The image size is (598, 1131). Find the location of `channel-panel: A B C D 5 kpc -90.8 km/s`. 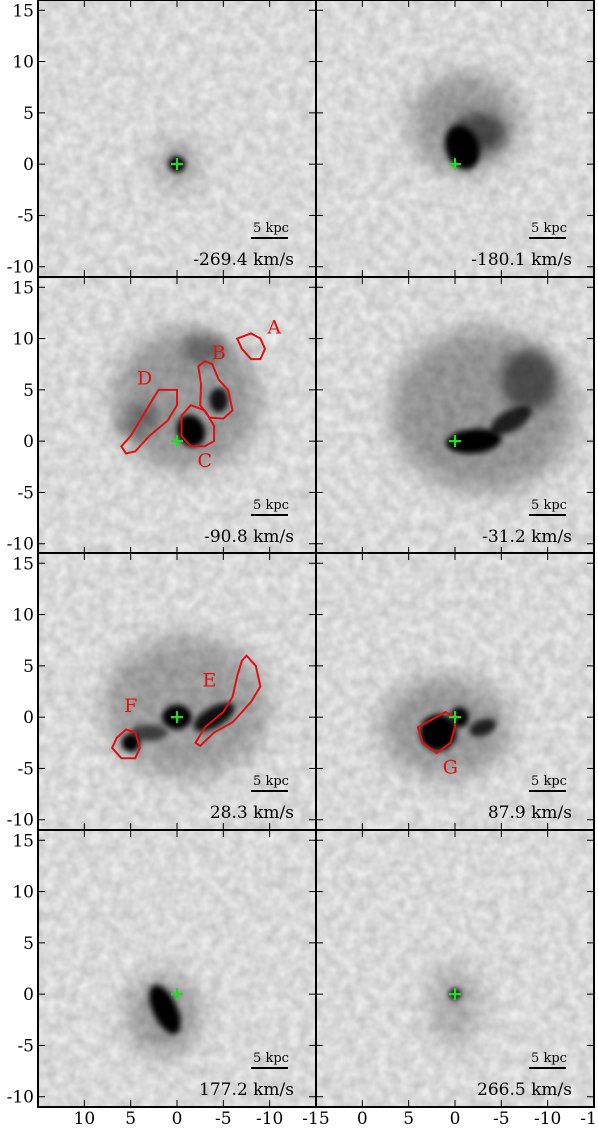

channel-panel: A B C D 5 kpc -90.8 km/s is located at coordinates (177, 415).